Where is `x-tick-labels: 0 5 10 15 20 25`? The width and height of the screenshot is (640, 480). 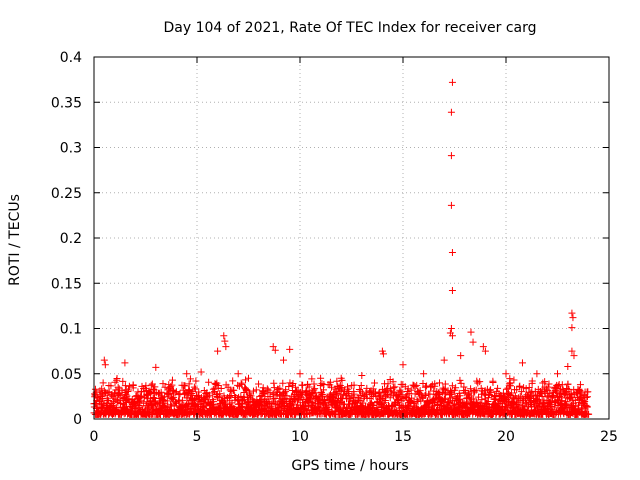 x-tick-labels: 0 5 10 15 20 25 is located at coordinates (354, 437).